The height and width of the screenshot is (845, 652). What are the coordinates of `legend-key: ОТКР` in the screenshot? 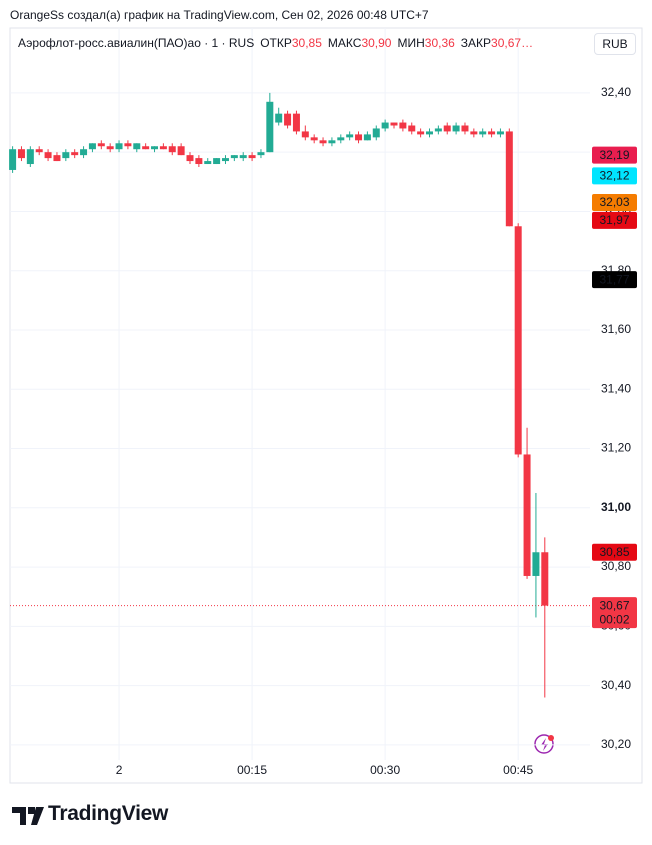 It's located at (276, 43).